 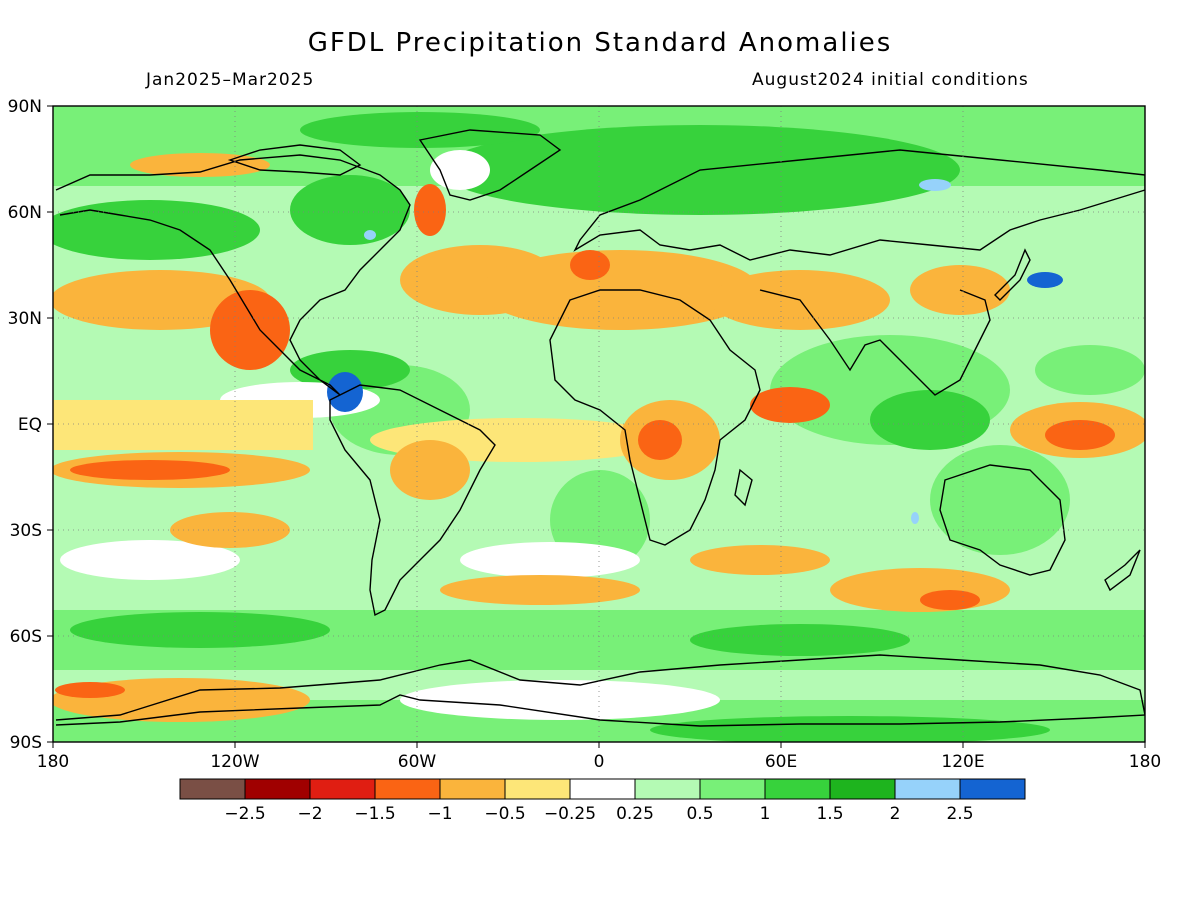 I want to click on color-legend: −2.5 −2 −1.5 −1 −0.5 −0.25 0.25 0.5 1 1.5 2 2.5, so click(x=602, y=801).